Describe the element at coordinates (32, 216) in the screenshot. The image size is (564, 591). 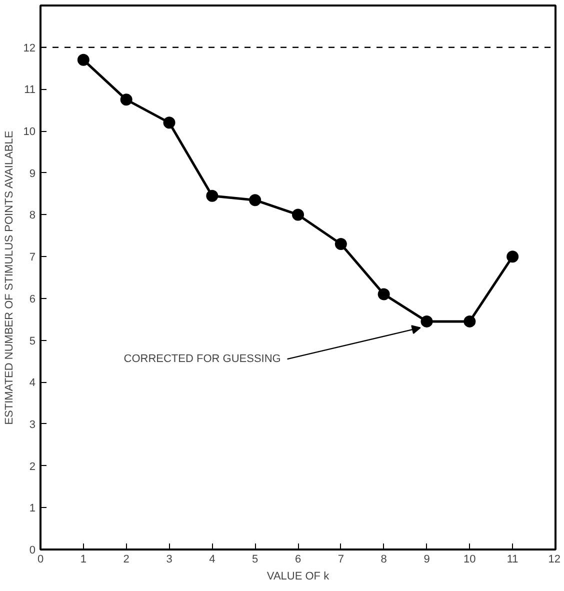
I see `y-tick-label: 8` at that location.